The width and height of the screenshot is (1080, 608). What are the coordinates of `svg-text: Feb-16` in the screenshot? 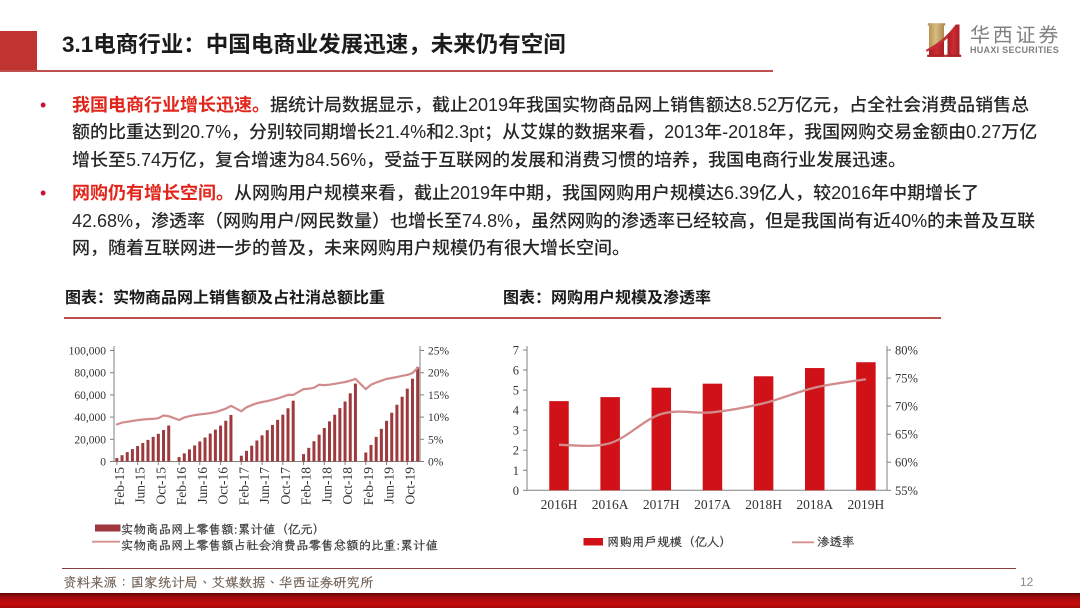 It's located at (181, 486).